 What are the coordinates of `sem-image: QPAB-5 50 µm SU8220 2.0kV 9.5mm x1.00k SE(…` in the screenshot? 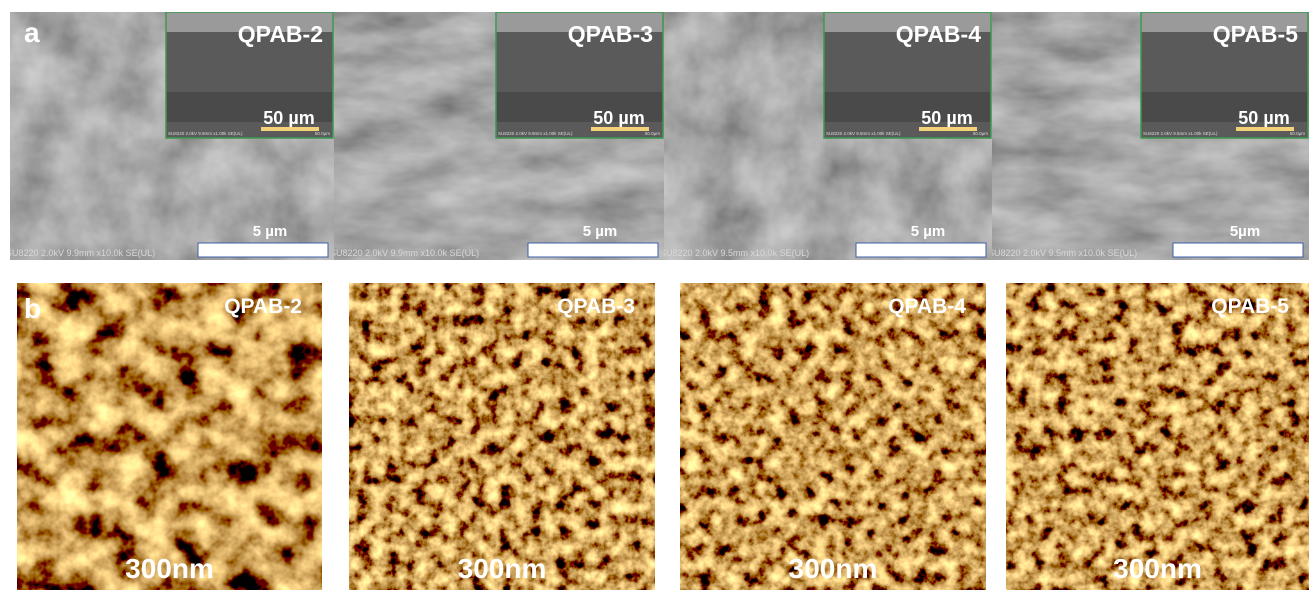 It's located at (1148, 136).